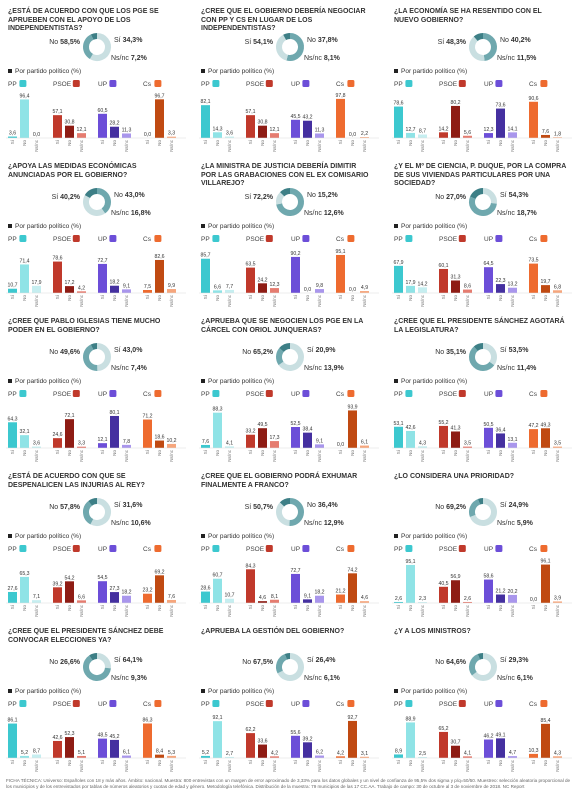  I want to click on bar-value-label: 96,4, so click(24, 96).